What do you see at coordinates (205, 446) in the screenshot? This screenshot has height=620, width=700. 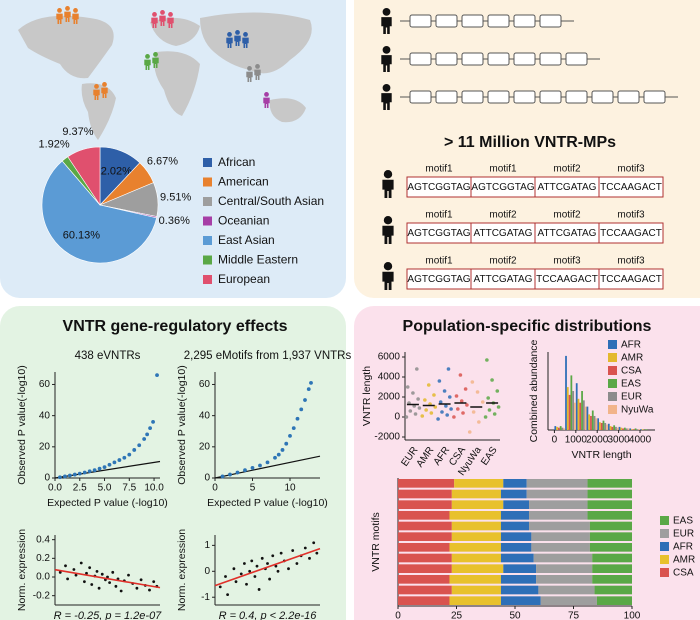 I see `y-tick-label: 20` at bounding box center [205, 446].